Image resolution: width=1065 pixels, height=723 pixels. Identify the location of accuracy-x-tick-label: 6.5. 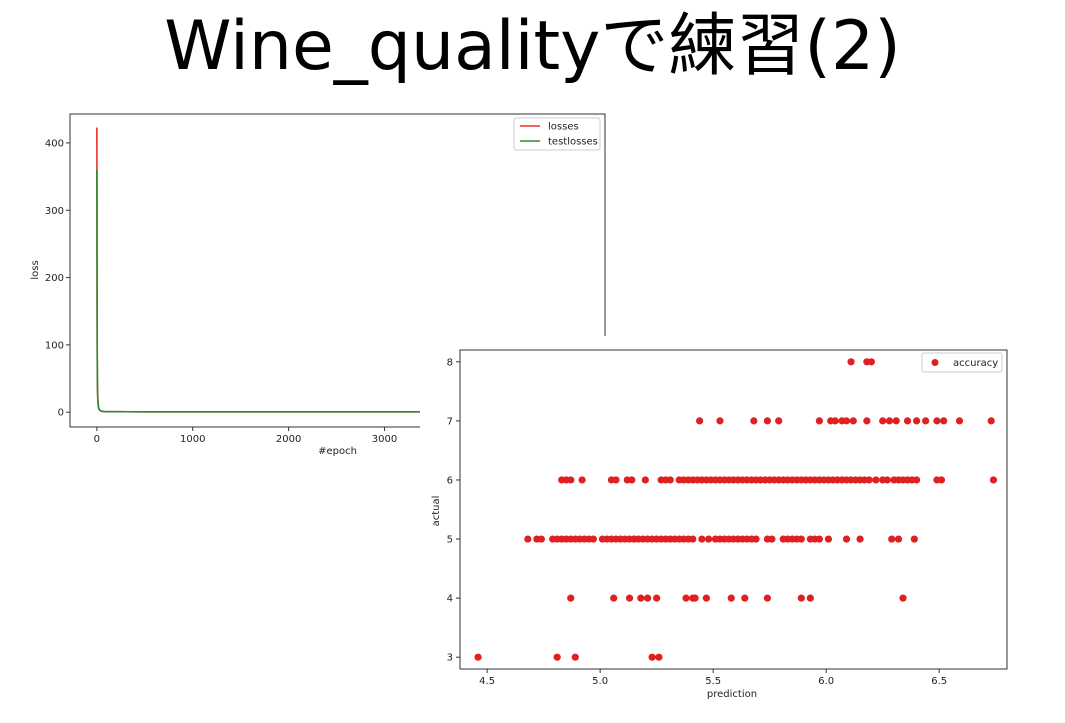
(939, 681).